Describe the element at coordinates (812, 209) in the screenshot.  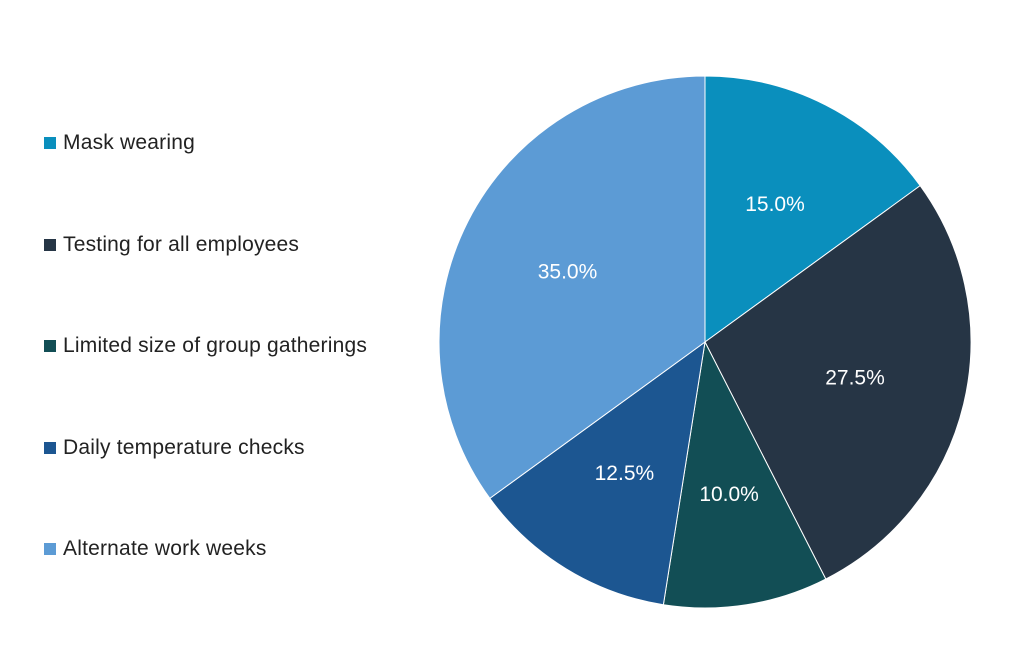
I see `pie-slice-mask-wearing` at that location.